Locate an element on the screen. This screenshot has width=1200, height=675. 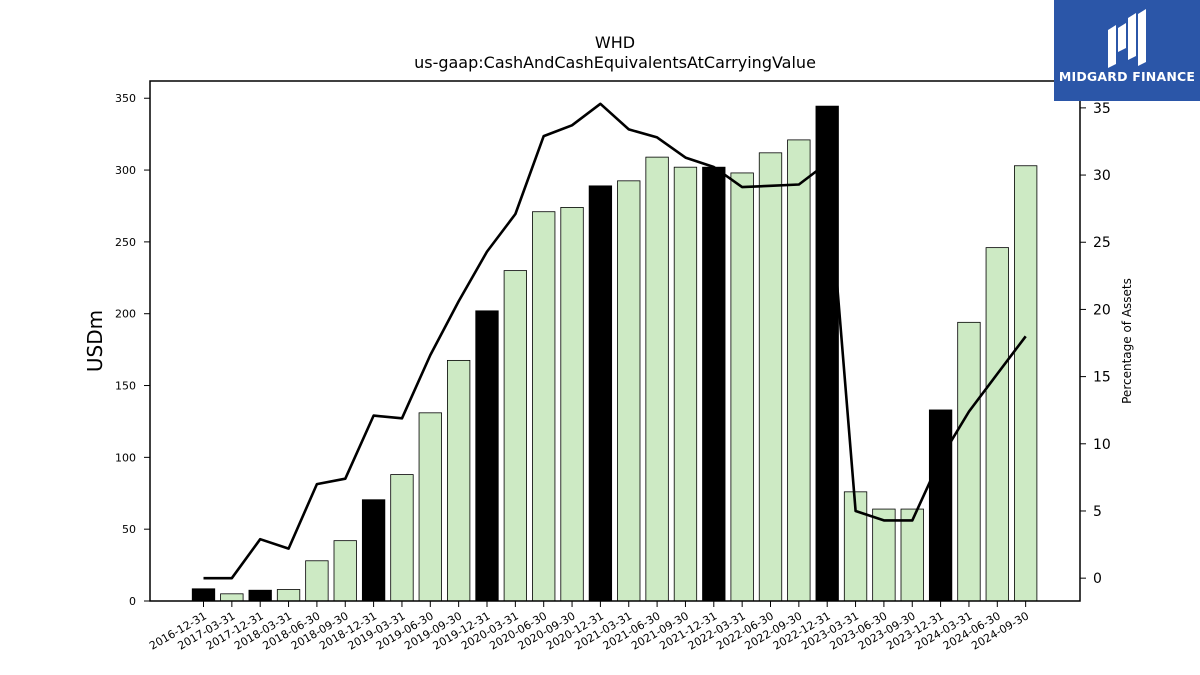
midgard-finance-logo: MIDGARD FINANCE is located at coordinates (1127, 50).